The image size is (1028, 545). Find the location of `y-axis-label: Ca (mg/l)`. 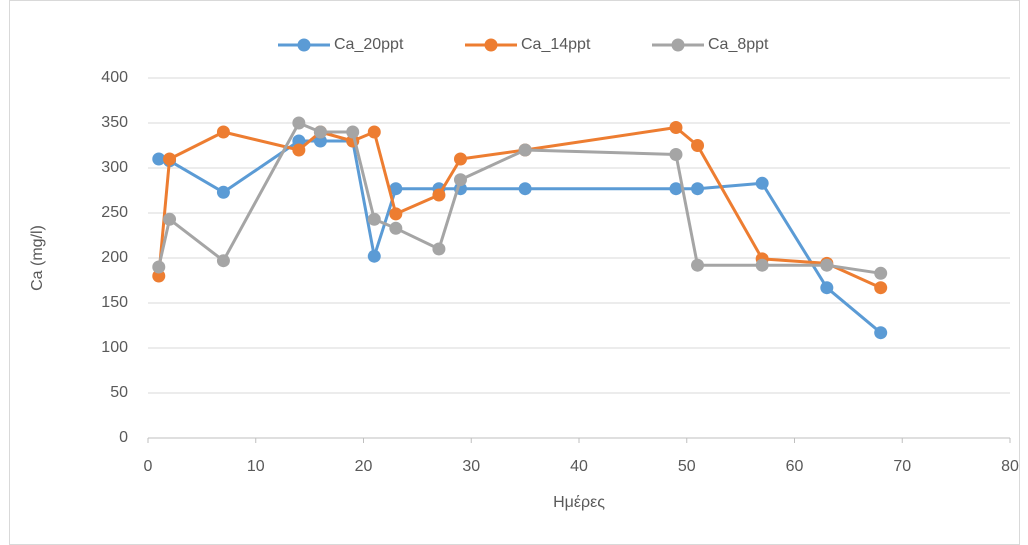

y-axis-label: Ca (mg/l) is located at coordinates (37, 258).